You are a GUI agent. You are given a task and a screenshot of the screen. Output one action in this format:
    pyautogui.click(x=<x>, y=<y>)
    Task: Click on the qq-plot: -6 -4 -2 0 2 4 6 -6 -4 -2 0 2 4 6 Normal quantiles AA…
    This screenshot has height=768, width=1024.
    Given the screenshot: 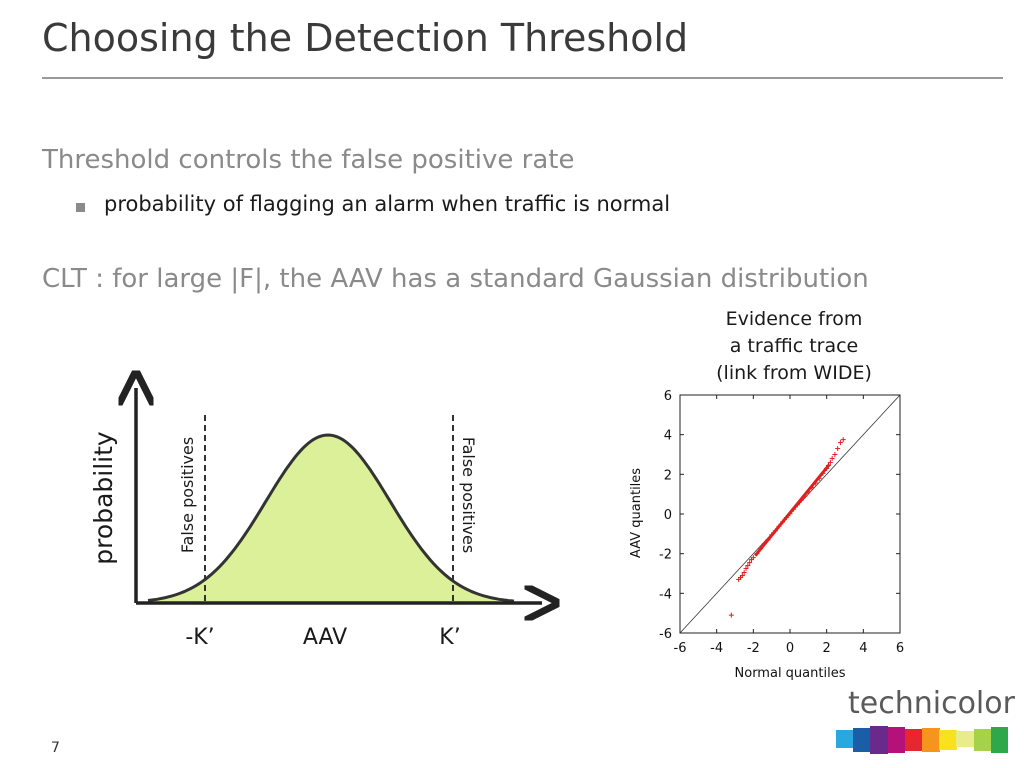 What is the action you would take?
    pyautogui.click(x=766, y=535)
    